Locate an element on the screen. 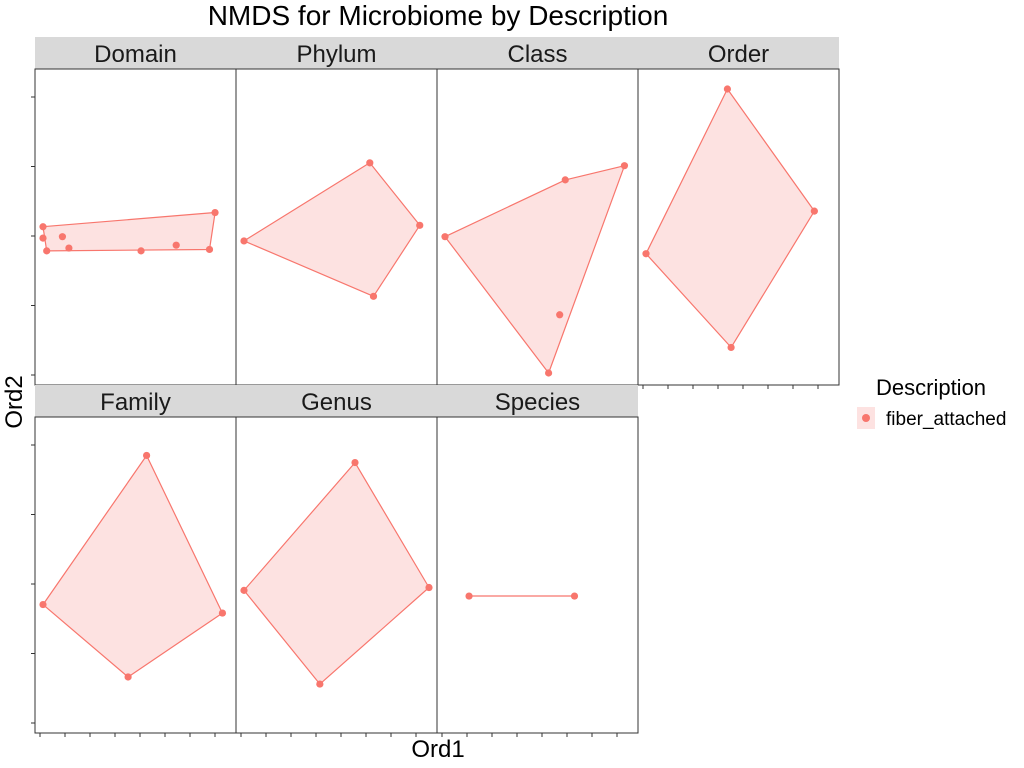  strip-label-species: Species is located at coordinates (537, 402).